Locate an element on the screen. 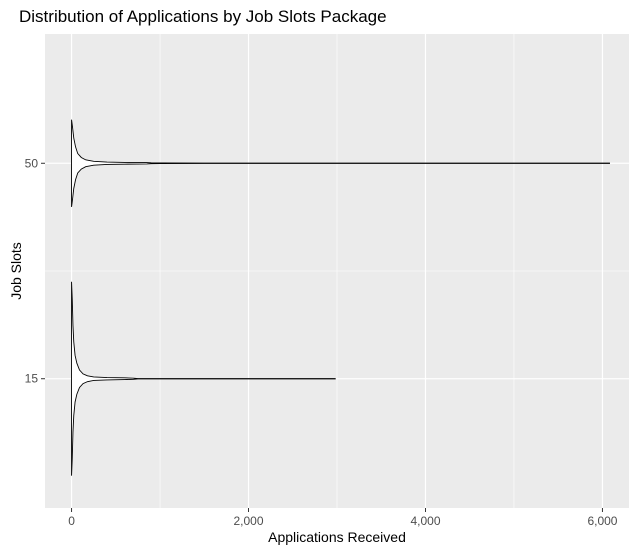 Image resolution: width=637 pixels, height=557 pixels. x-tick-label: 4,000 is located at coordinates (425, 521).